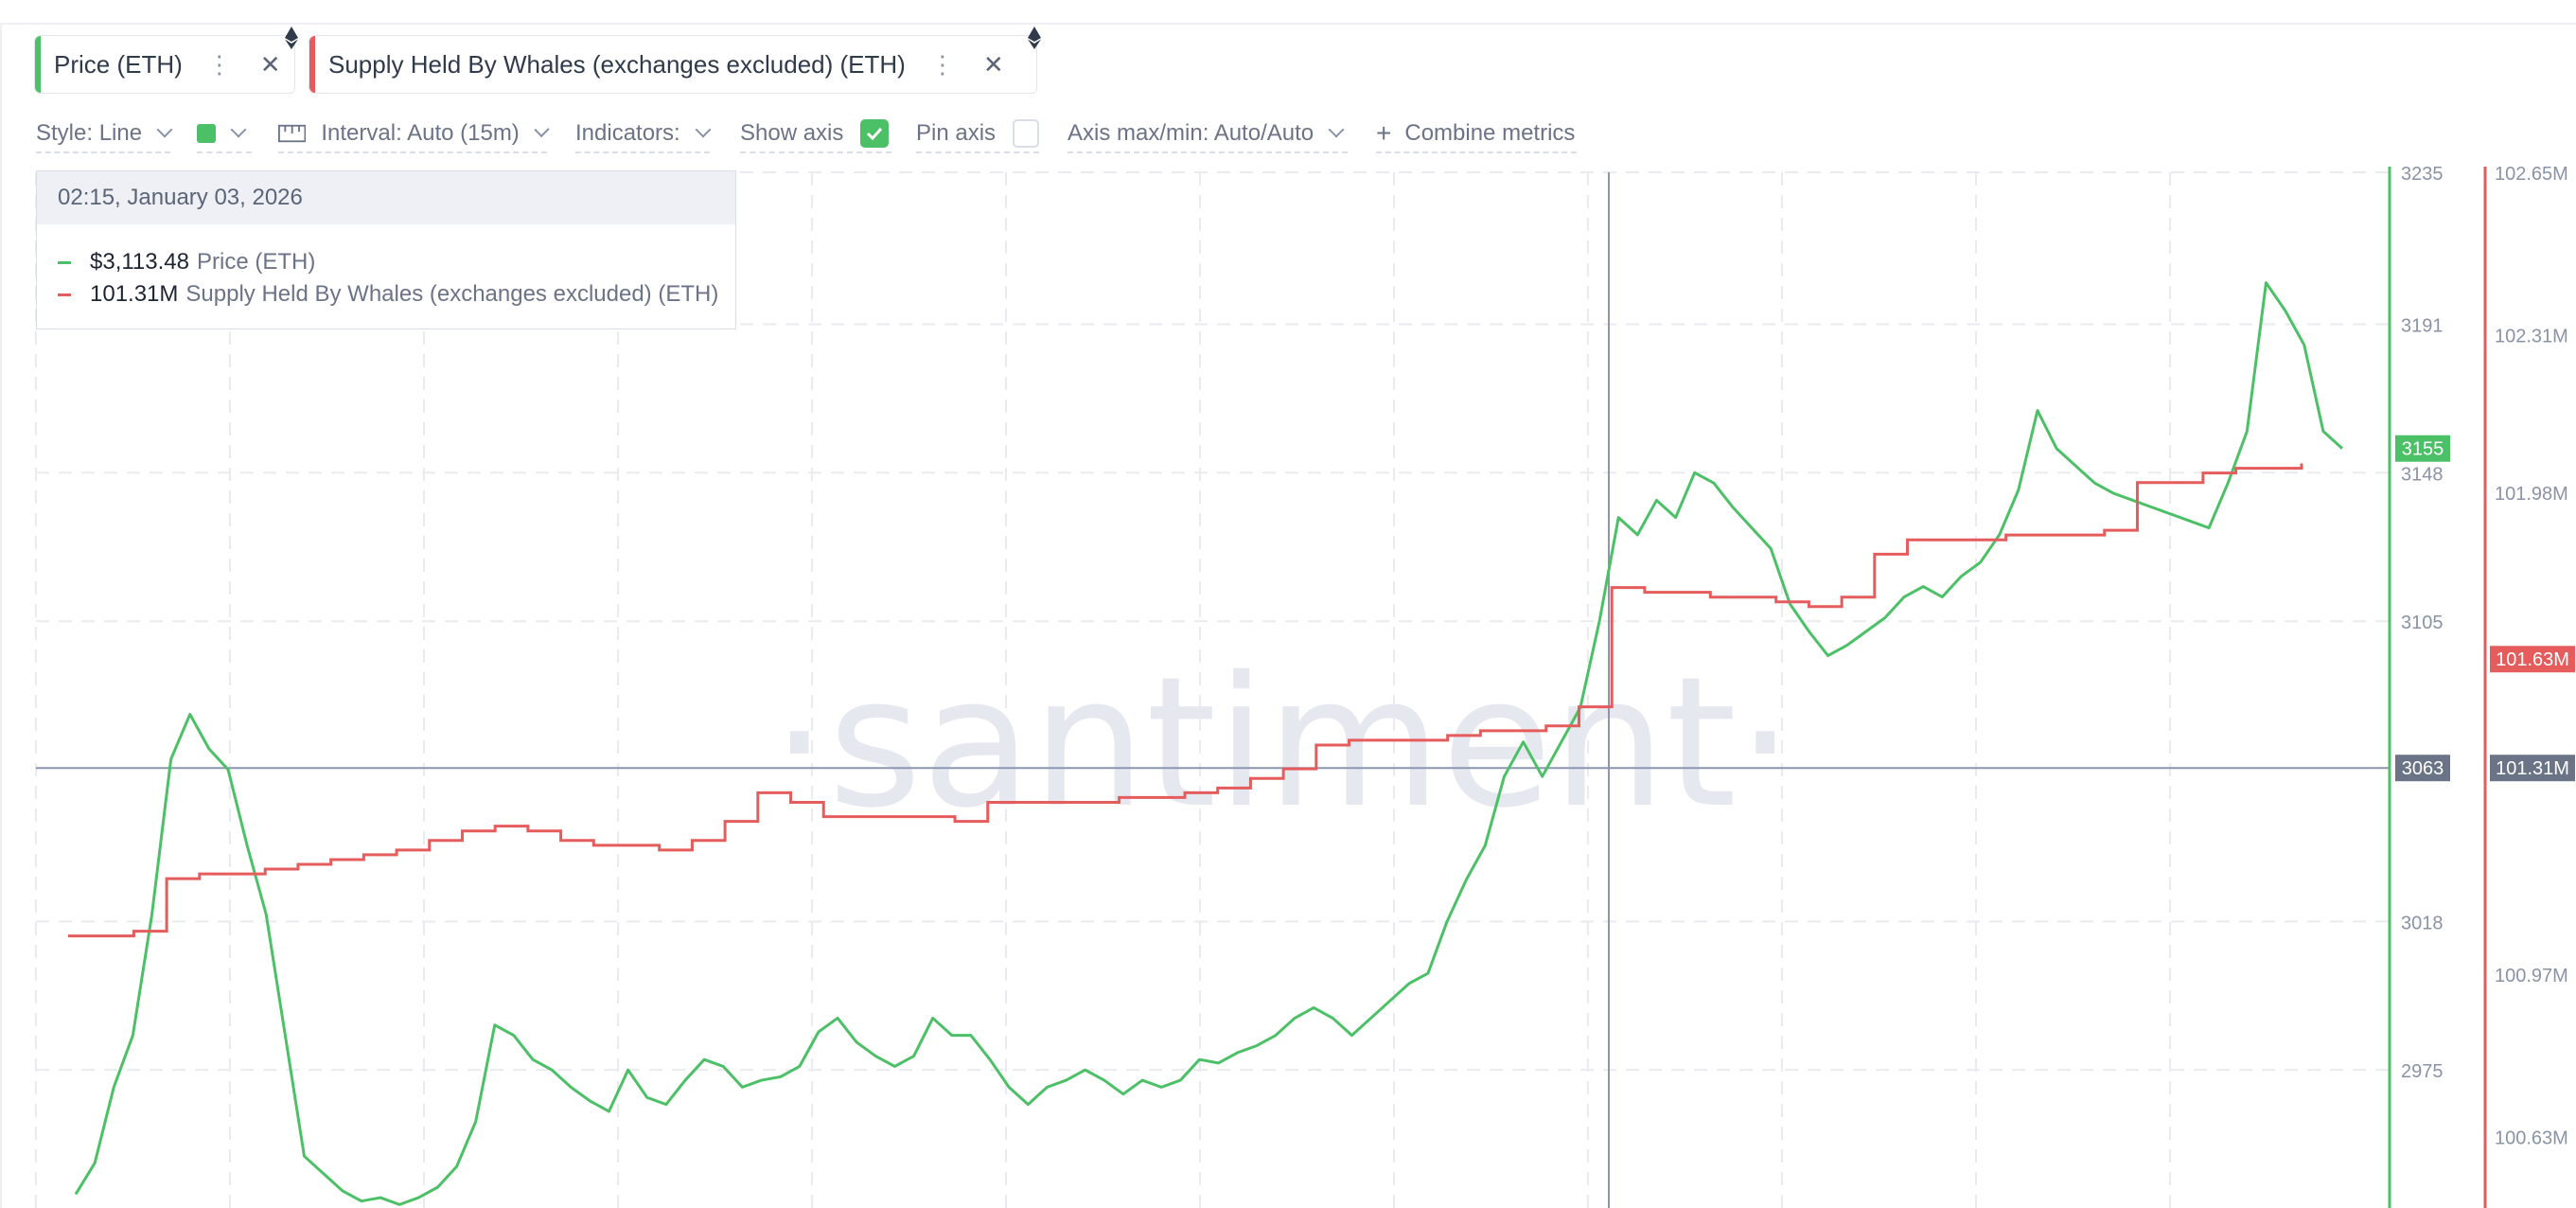 The width and height of the screenshot is (2576, 1208). I want to click on combine-metrics-button: + Combine metrics, so click(1476, 134).